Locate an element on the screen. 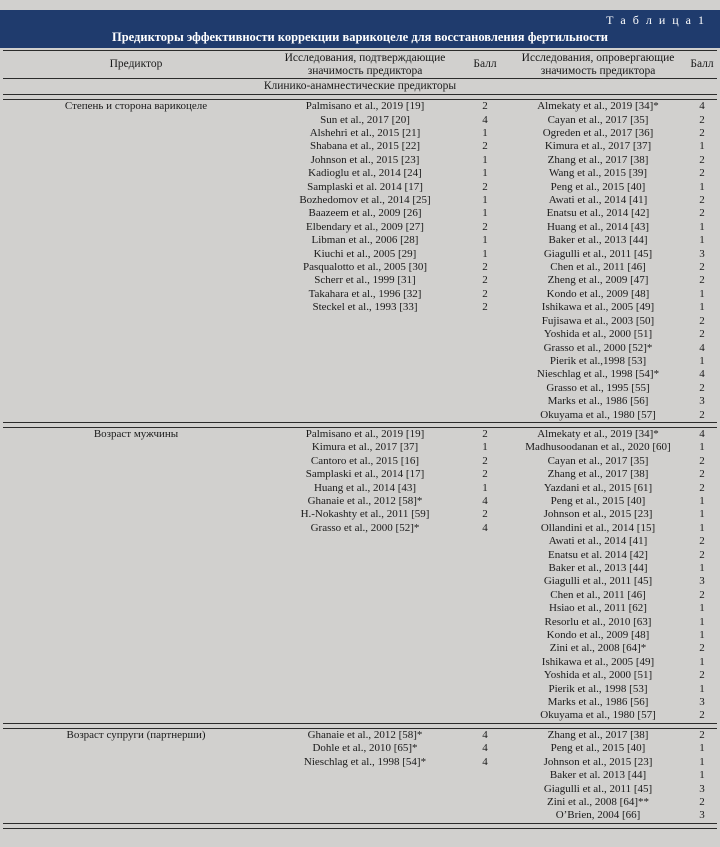  refuting-study-citation: Peng et al., 2015 [40] is located at coordinates (598, 500).